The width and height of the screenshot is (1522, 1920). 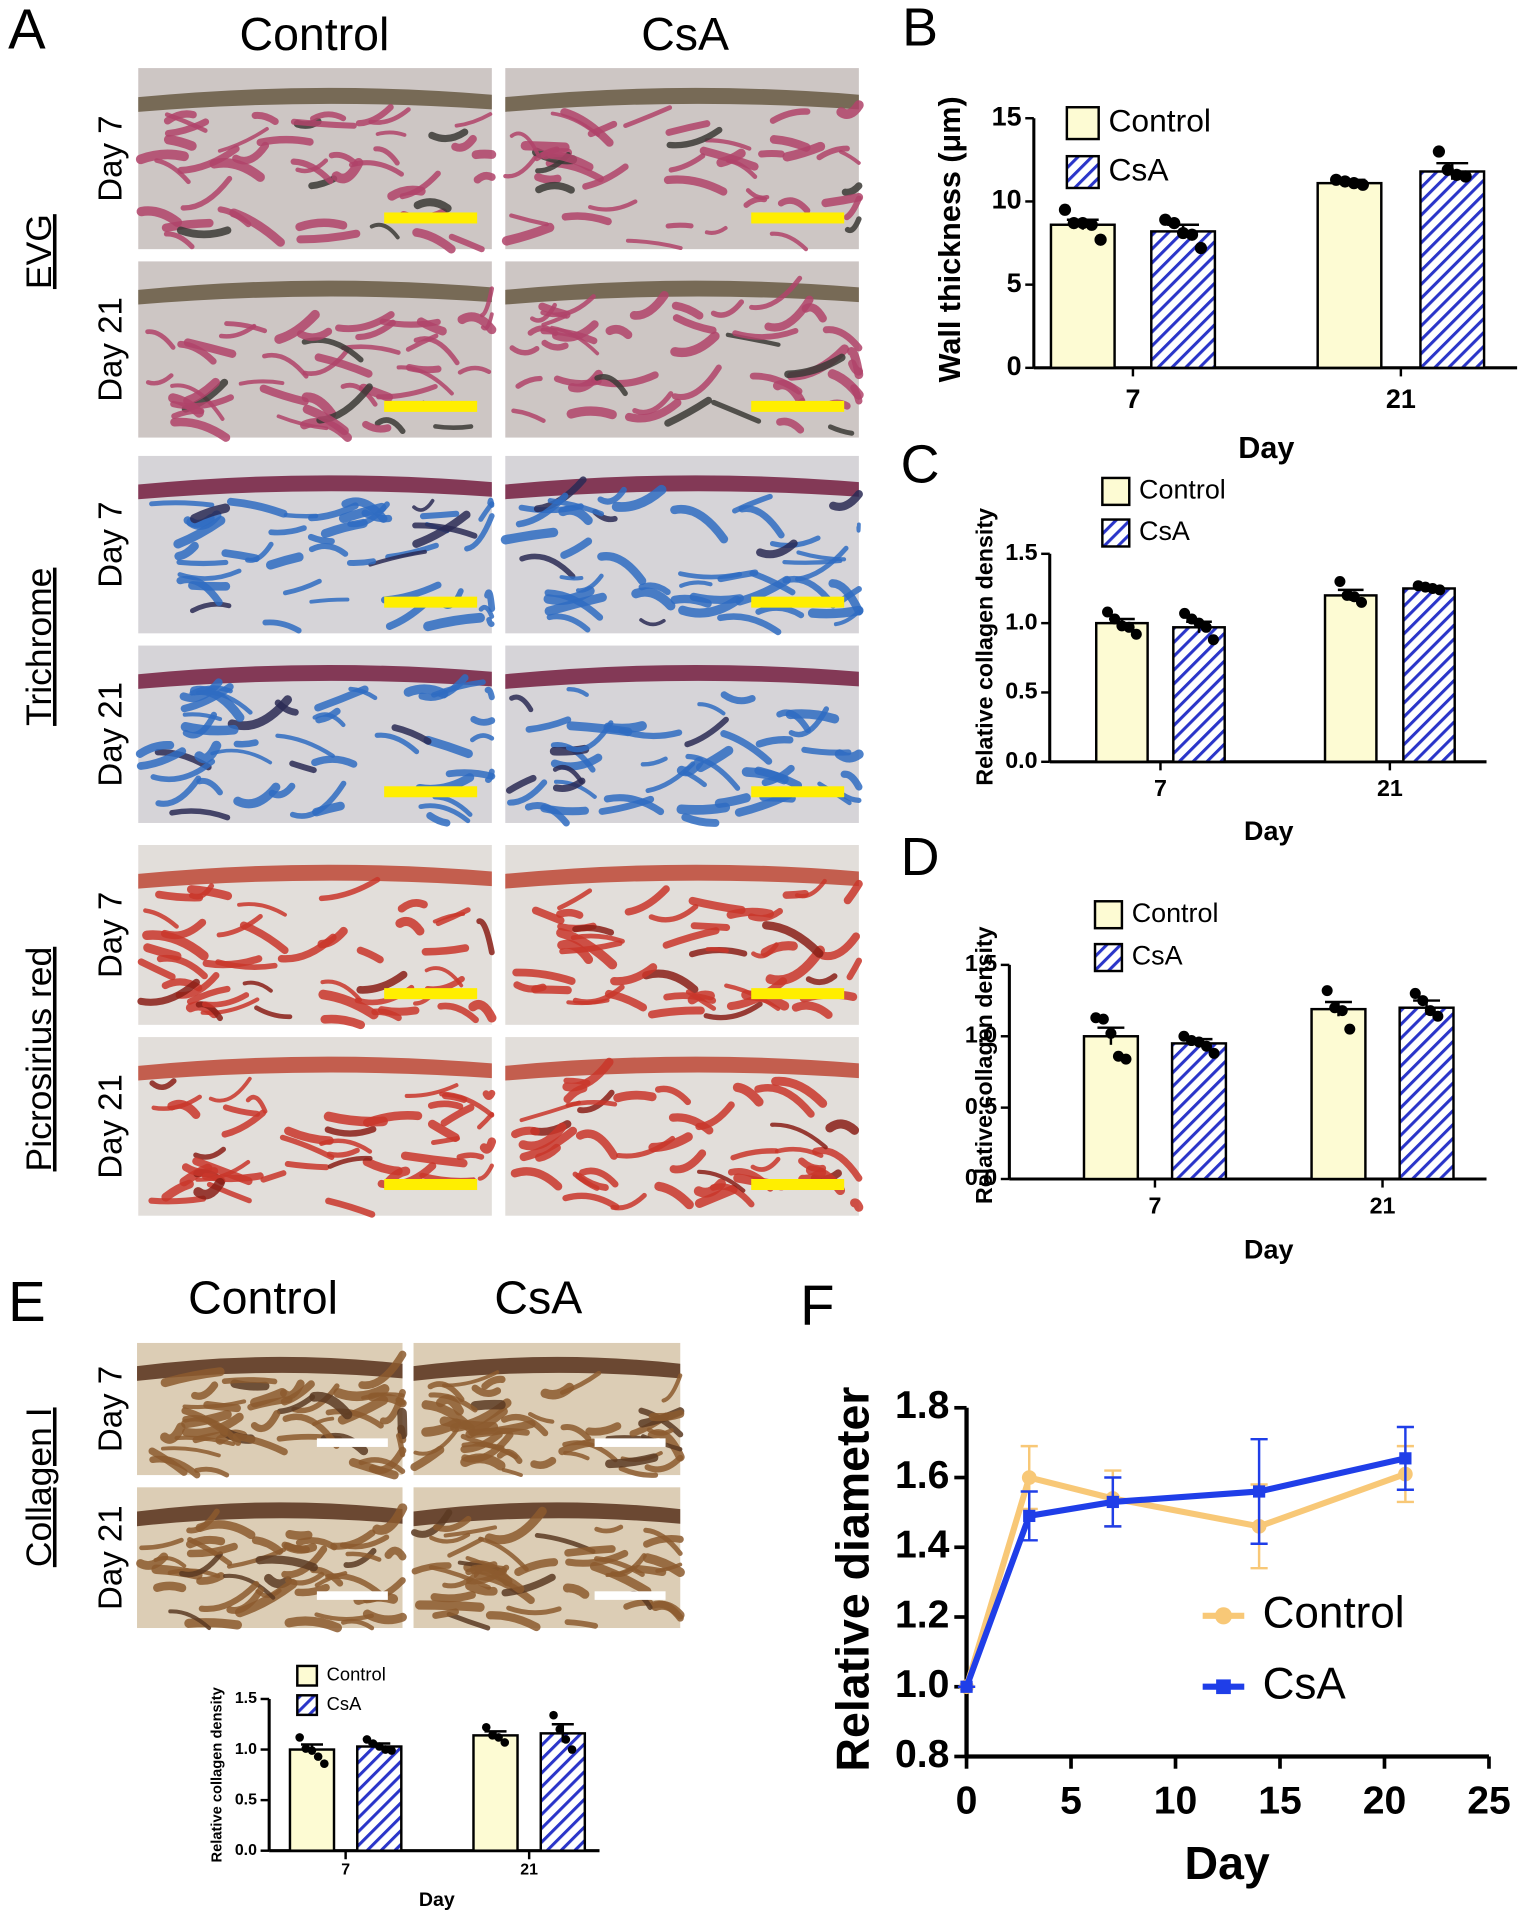 What do you see at coordinates (922, 1405) in the screenshot?
I see `y-tick-label: 1.8` at bounding box center [922, 1405].